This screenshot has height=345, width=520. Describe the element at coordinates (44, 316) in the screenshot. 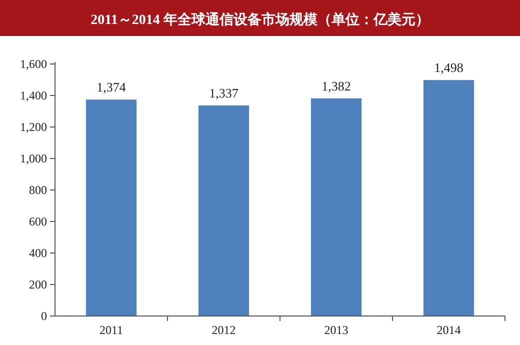

I see `y-tick-label: 0` at that location.